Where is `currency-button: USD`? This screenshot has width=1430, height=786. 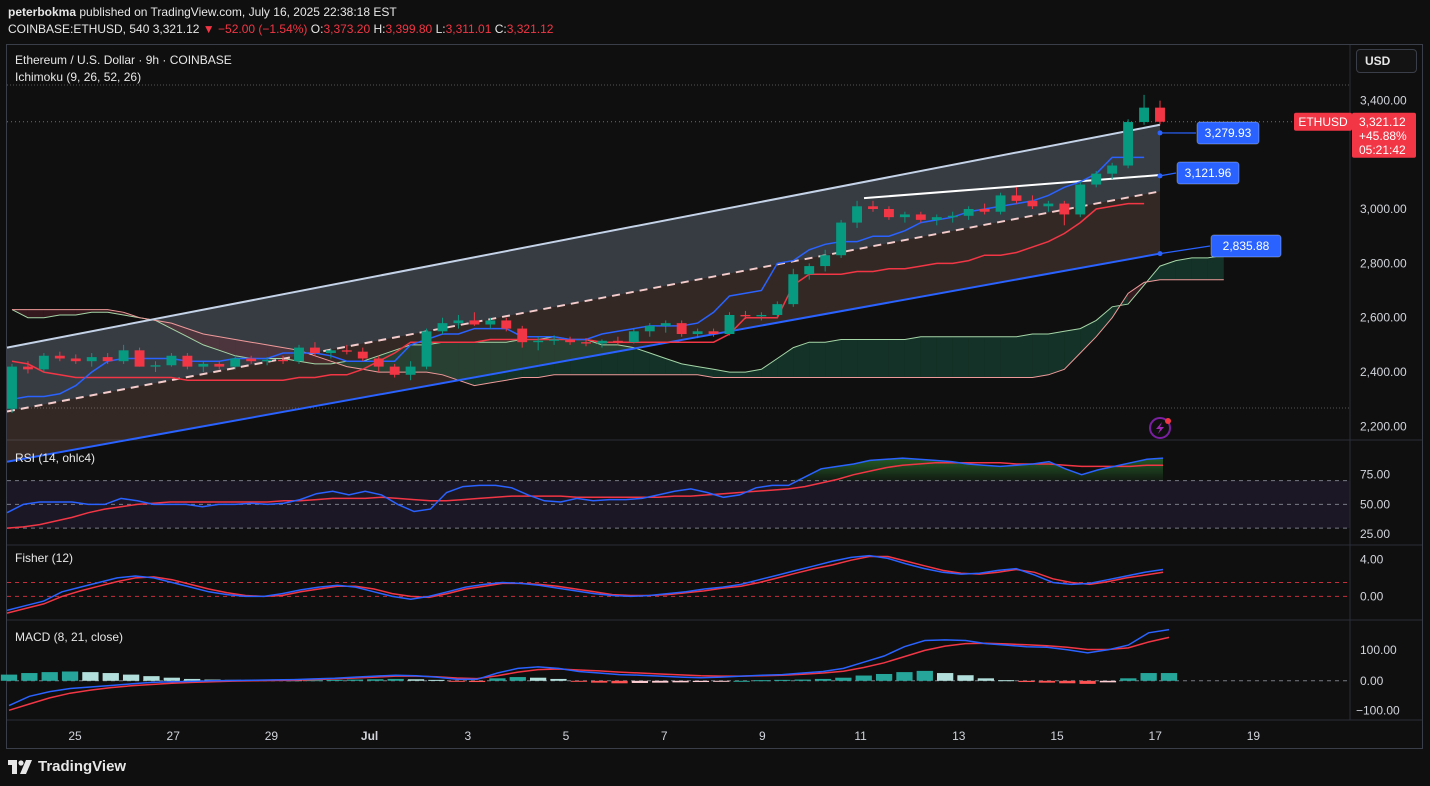 currency-button: USD is located at coordinates (1386, 61).